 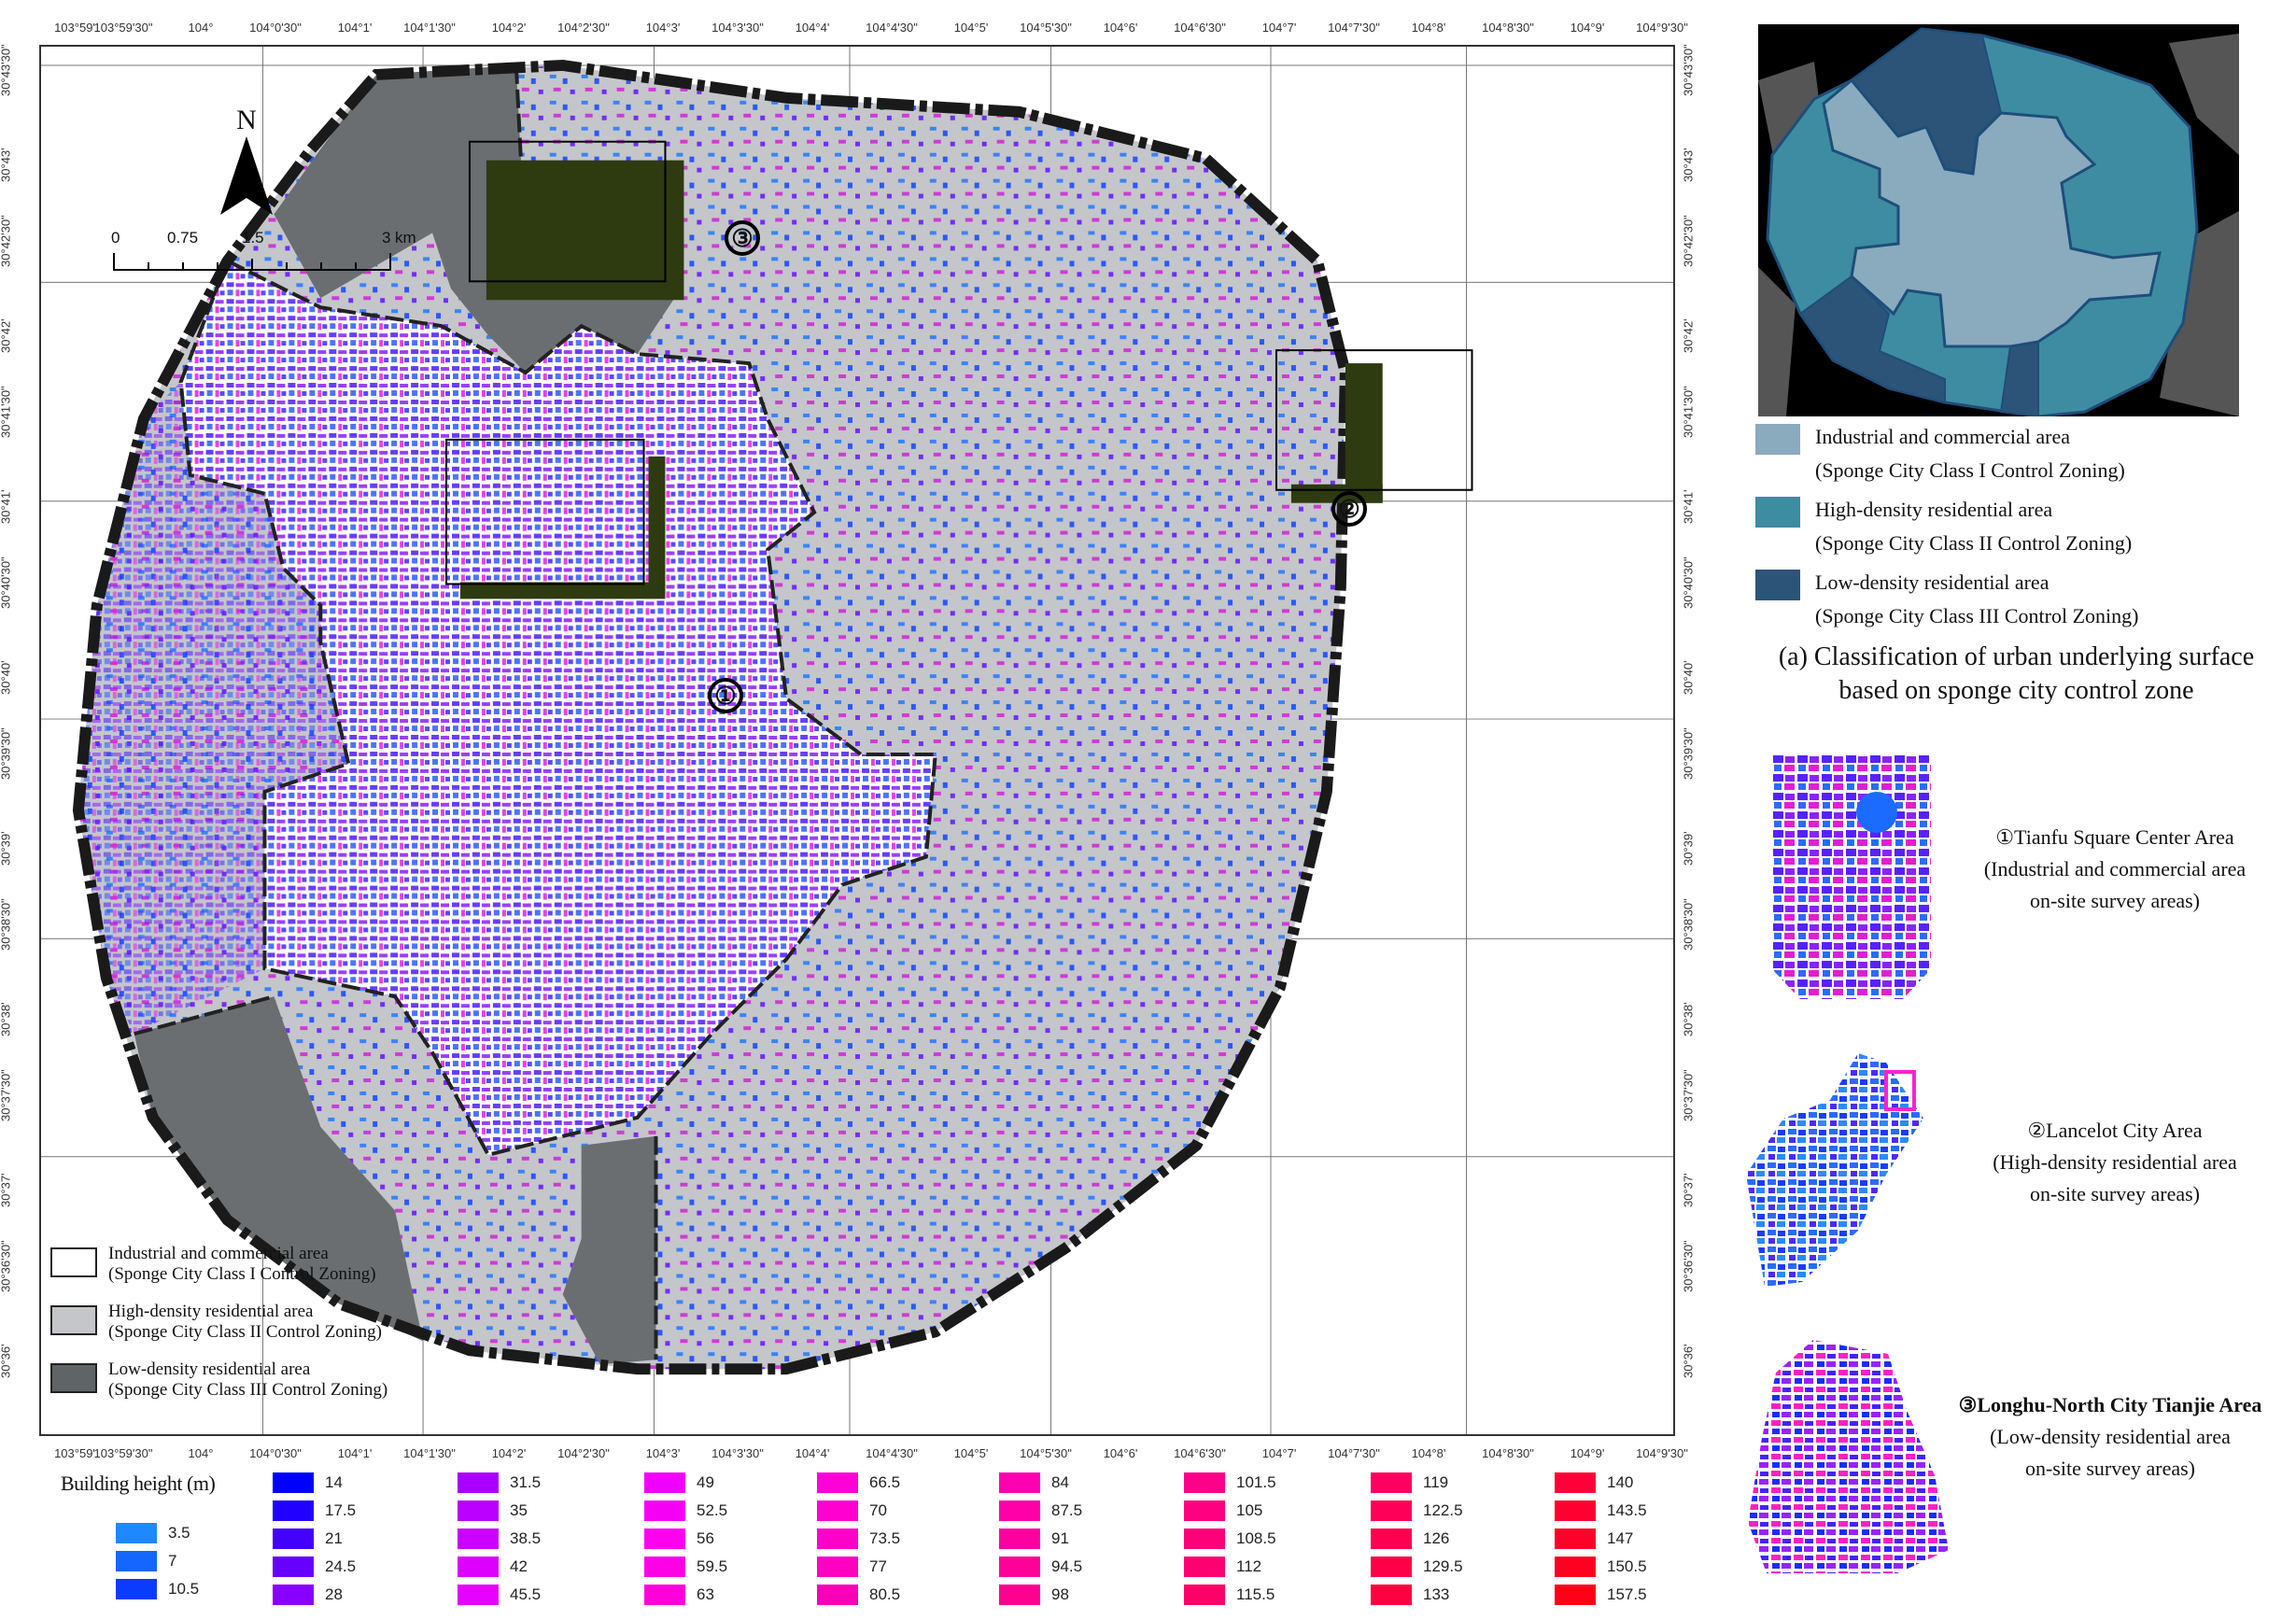 I want to click on height-legend-item: 77, so click(x=852, y=1567).